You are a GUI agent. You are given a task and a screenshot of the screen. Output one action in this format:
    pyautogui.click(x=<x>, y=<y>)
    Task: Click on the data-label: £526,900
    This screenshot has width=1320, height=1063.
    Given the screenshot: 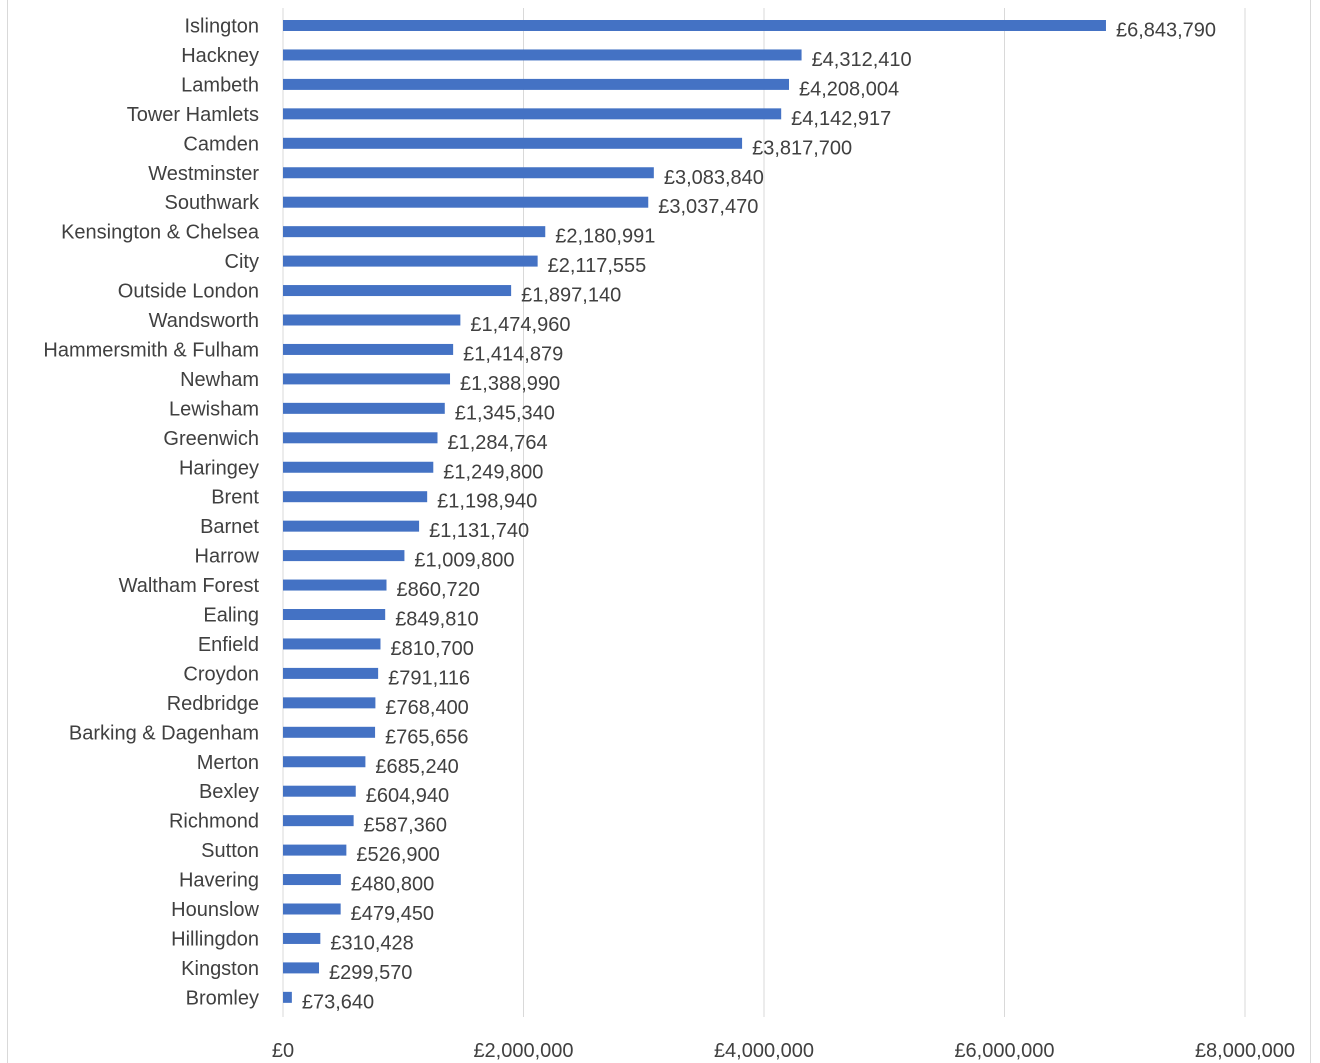 What is the action you would take?
    pyautogui.click(x=397, y=855)
    